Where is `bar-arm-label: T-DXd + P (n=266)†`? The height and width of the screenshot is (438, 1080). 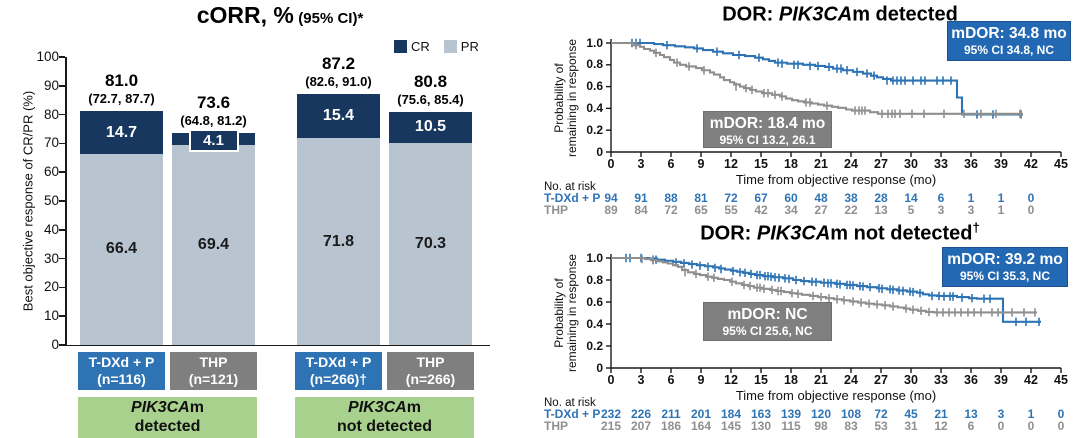
bar-arm-label: T-DXd + P (n=266)† is located at coordinates (338, 371).